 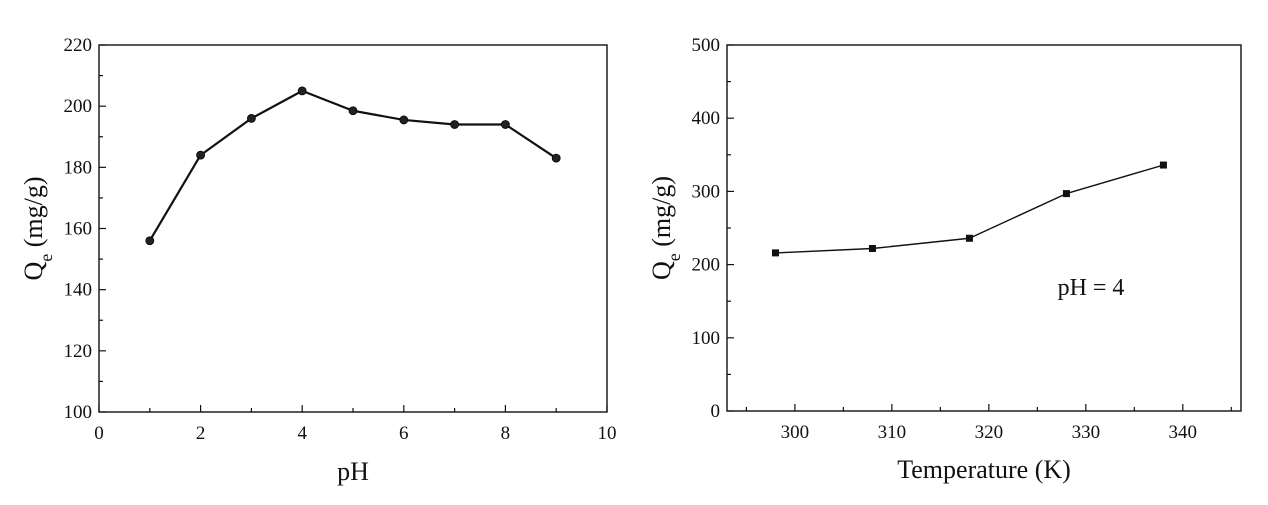 I want to click on x-tick-label: 310, so click(x=892, y=432).